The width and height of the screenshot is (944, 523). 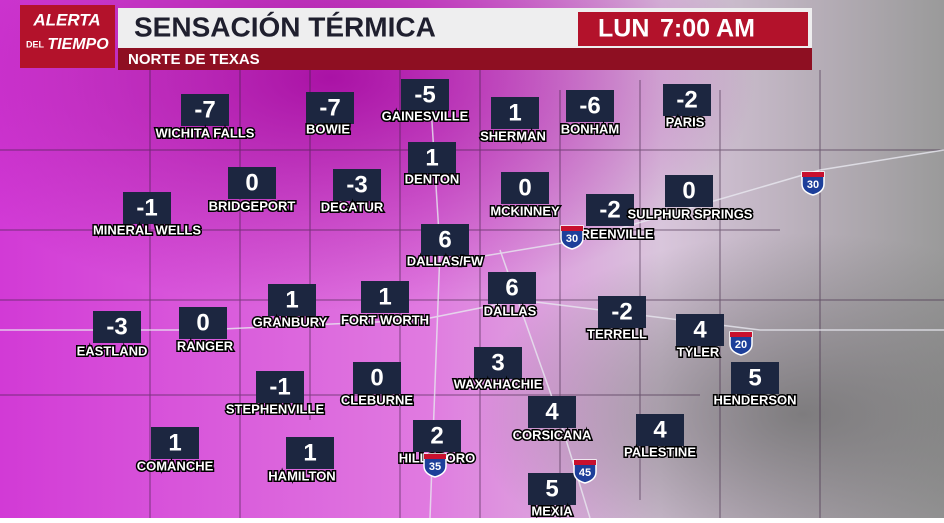 I want to click on temperature: 2, so click(x=436, y=435).